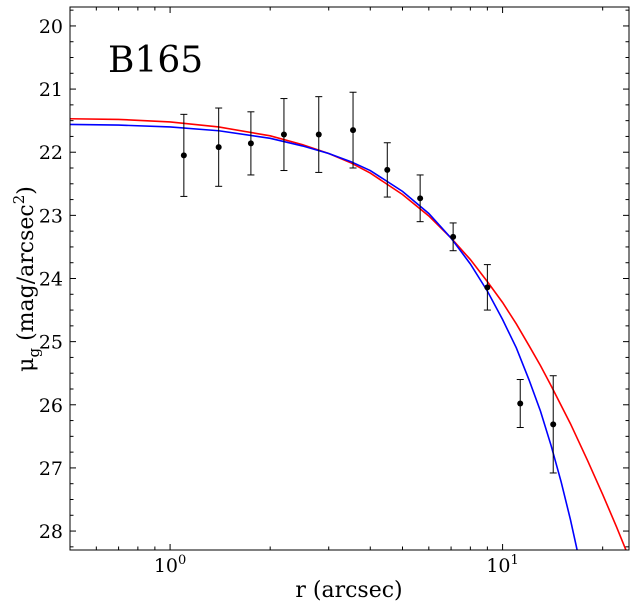 The width and height of the screenshot is (634, 608). I want to click on y-axis-title-units: (mag/arcsec, so click(26, 276).